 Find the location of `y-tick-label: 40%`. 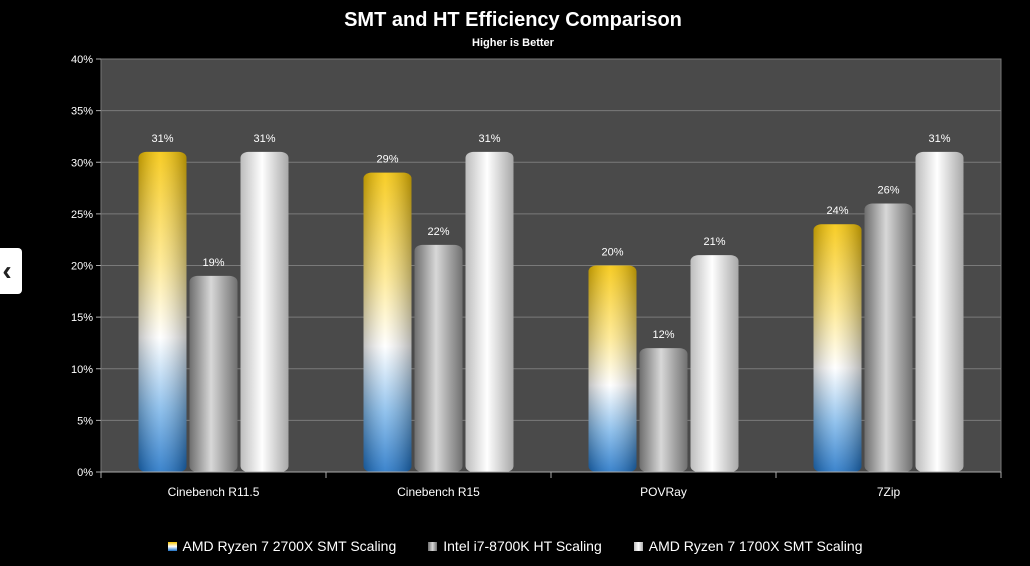

y-tick-label: 40% is located at coordinates (82, 60).